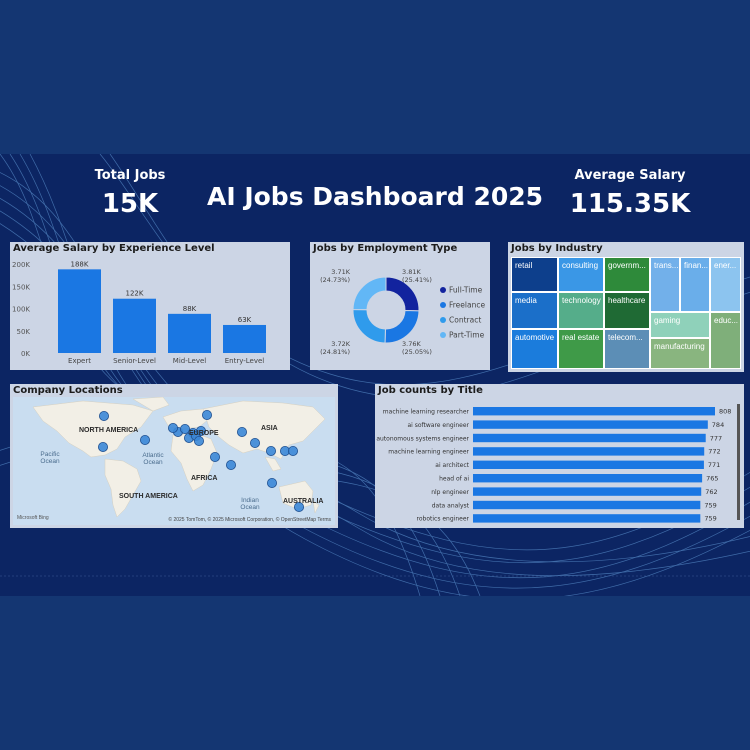  Describe the element at coordinates (21, 265) in the screenshot. I see `y-tick-label: 200K` at that location.